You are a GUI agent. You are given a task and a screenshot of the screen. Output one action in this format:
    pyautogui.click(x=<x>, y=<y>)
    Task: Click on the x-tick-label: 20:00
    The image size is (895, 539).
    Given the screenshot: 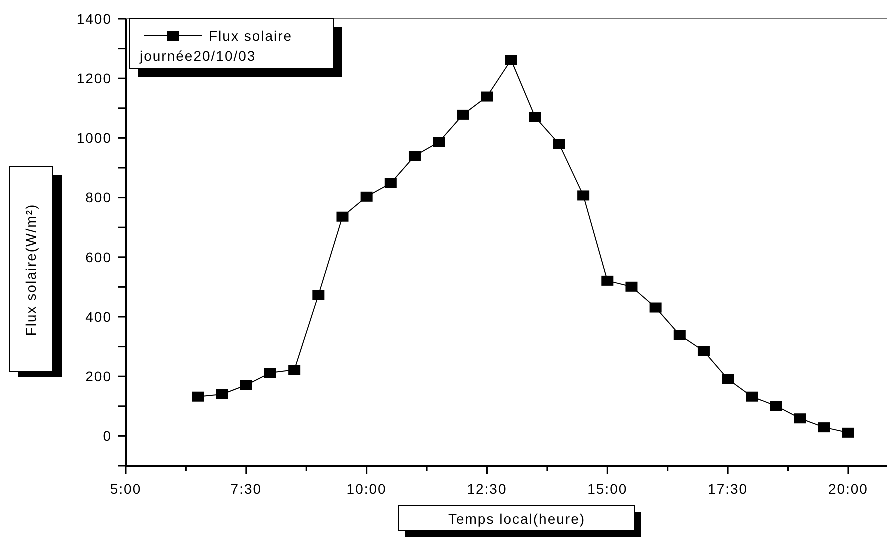 What is the action you would take?
    pyautogui.click(x=848, y=489)
    